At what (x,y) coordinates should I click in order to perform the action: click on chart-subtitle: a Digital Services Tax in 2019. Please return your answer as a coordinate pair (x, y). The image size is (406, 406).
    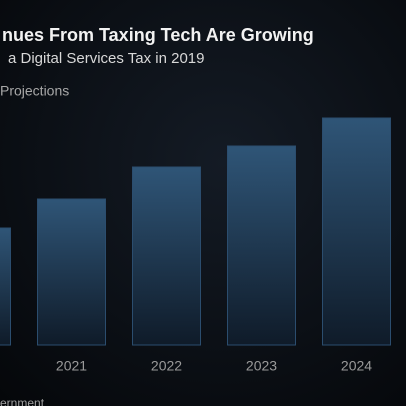
    Looking at the image, I should click on (106, 58).